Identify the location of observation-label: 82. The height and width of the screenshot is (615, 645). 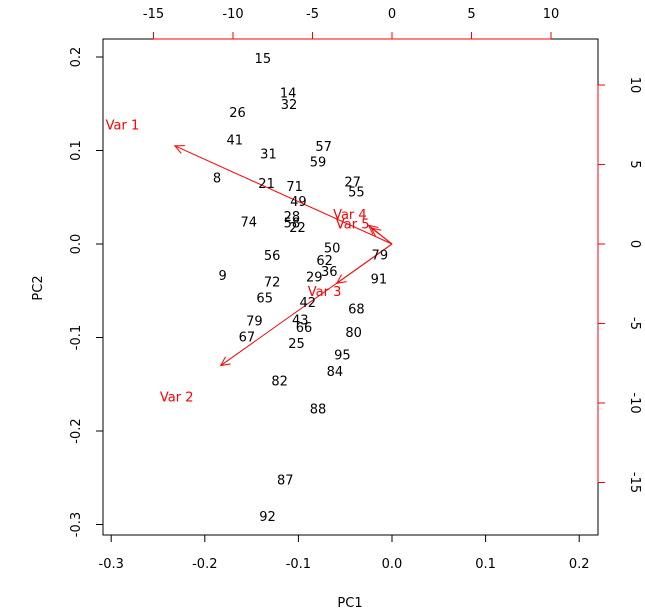
(279, 382).